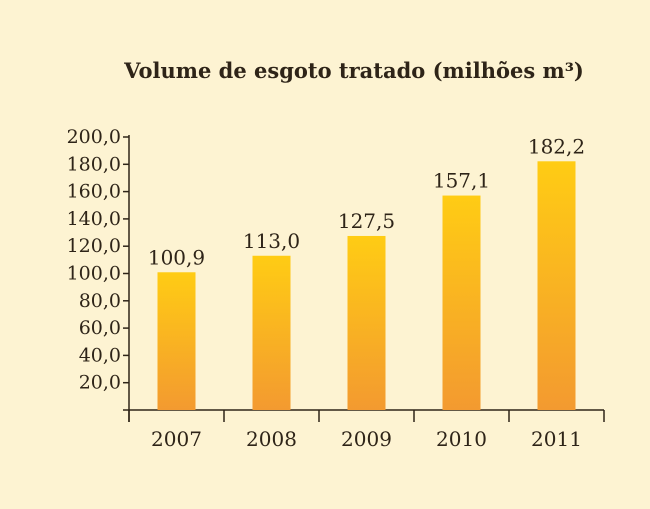  What do you see at coordinates (94, 192) in the screenshot?
I see `y-tick-label: 160,0` at bounding box center [94, 192].